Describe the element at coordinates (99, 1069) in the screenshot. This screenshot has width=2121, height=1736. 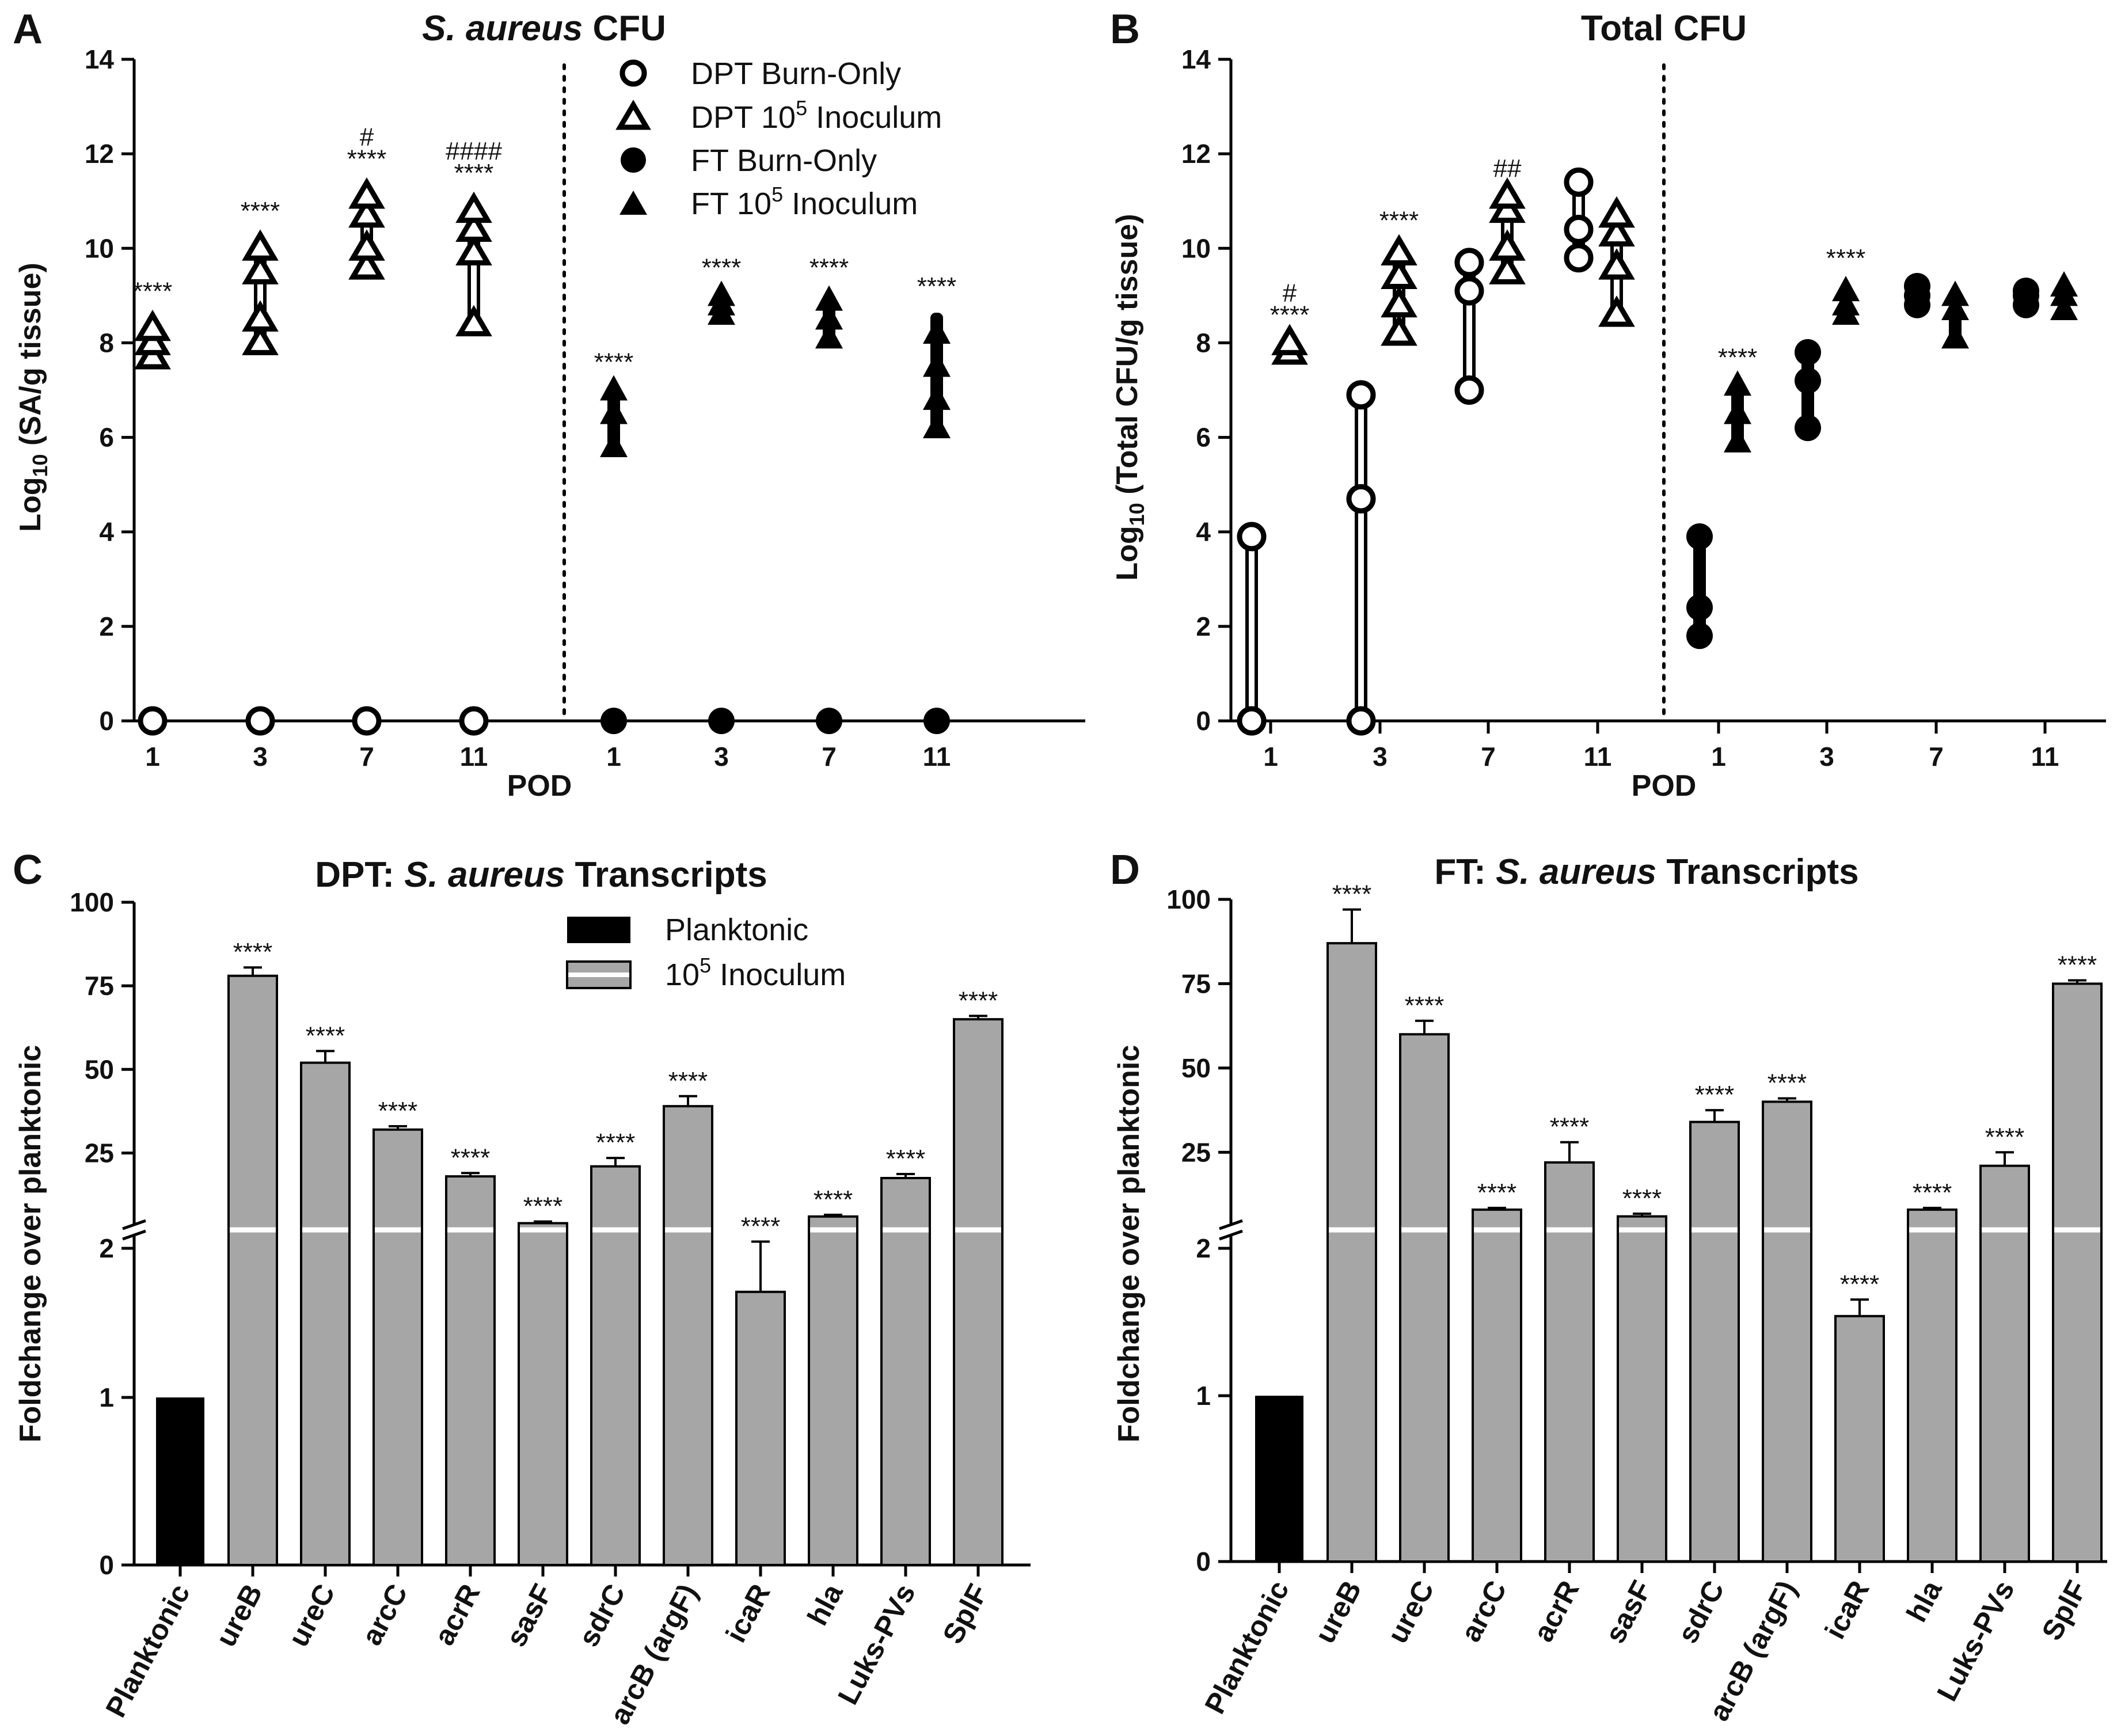
I see `panel-c-y-tick-label: 50` at that location.